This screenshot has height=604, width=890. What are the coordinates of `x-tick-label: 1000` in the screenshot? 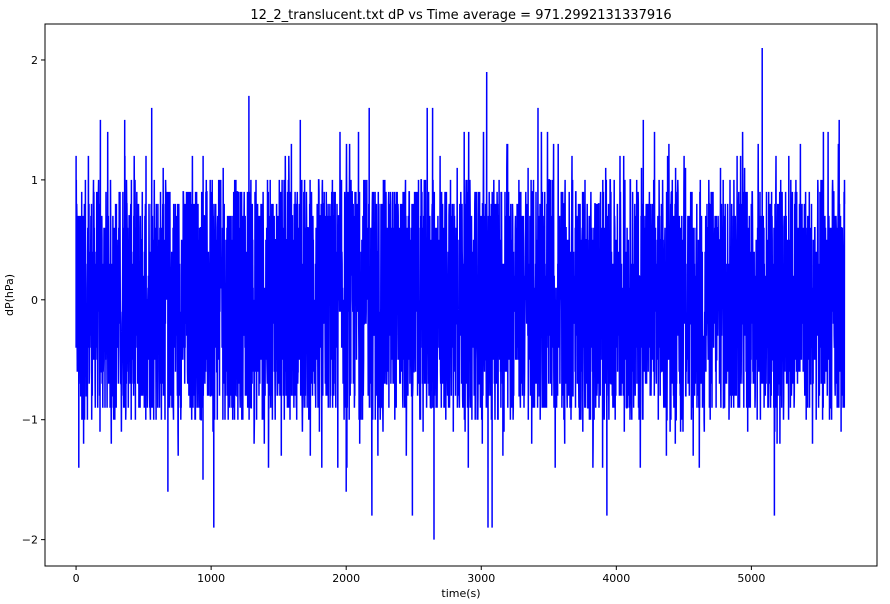 It's located at (211, 578).